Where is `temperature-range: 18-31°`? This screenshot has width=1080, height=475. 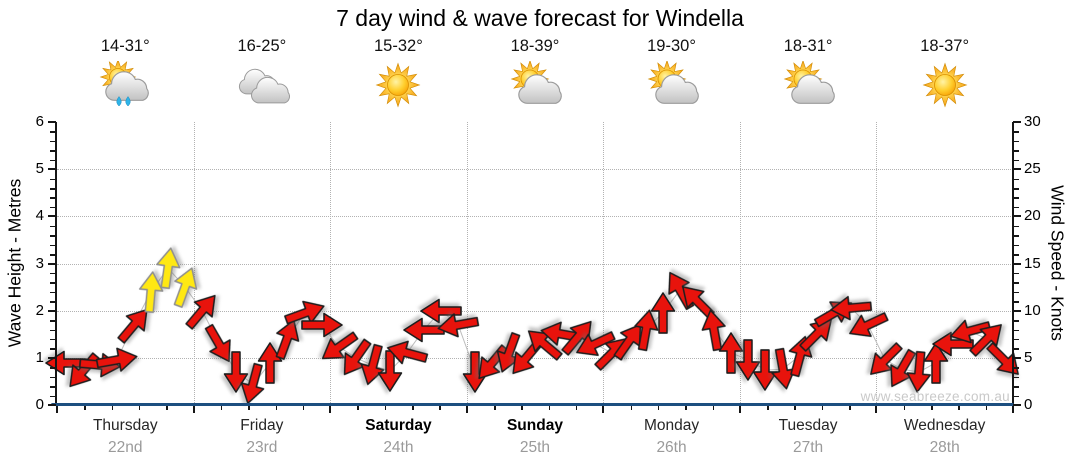
temperature-range: 18-31° is located at coordinates (808, 46).